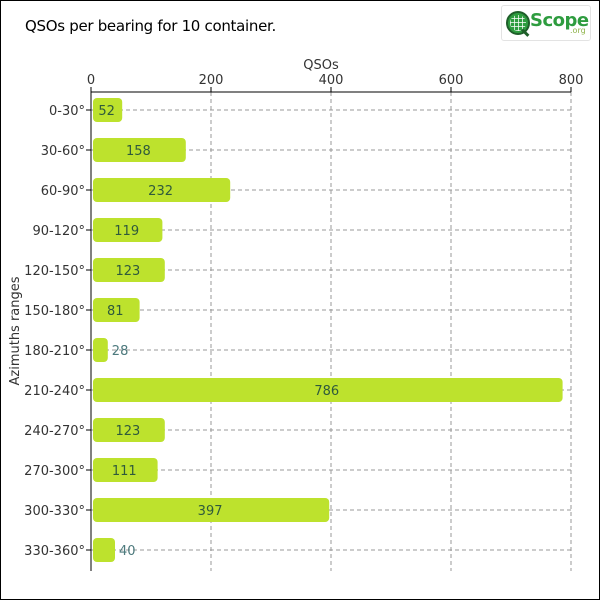 This screenshot has height=600, width=600. What do you see at coordinates (91, 80) in the screenshot?
I see `x-tick-label: 0` at bounding box center [91, 80].